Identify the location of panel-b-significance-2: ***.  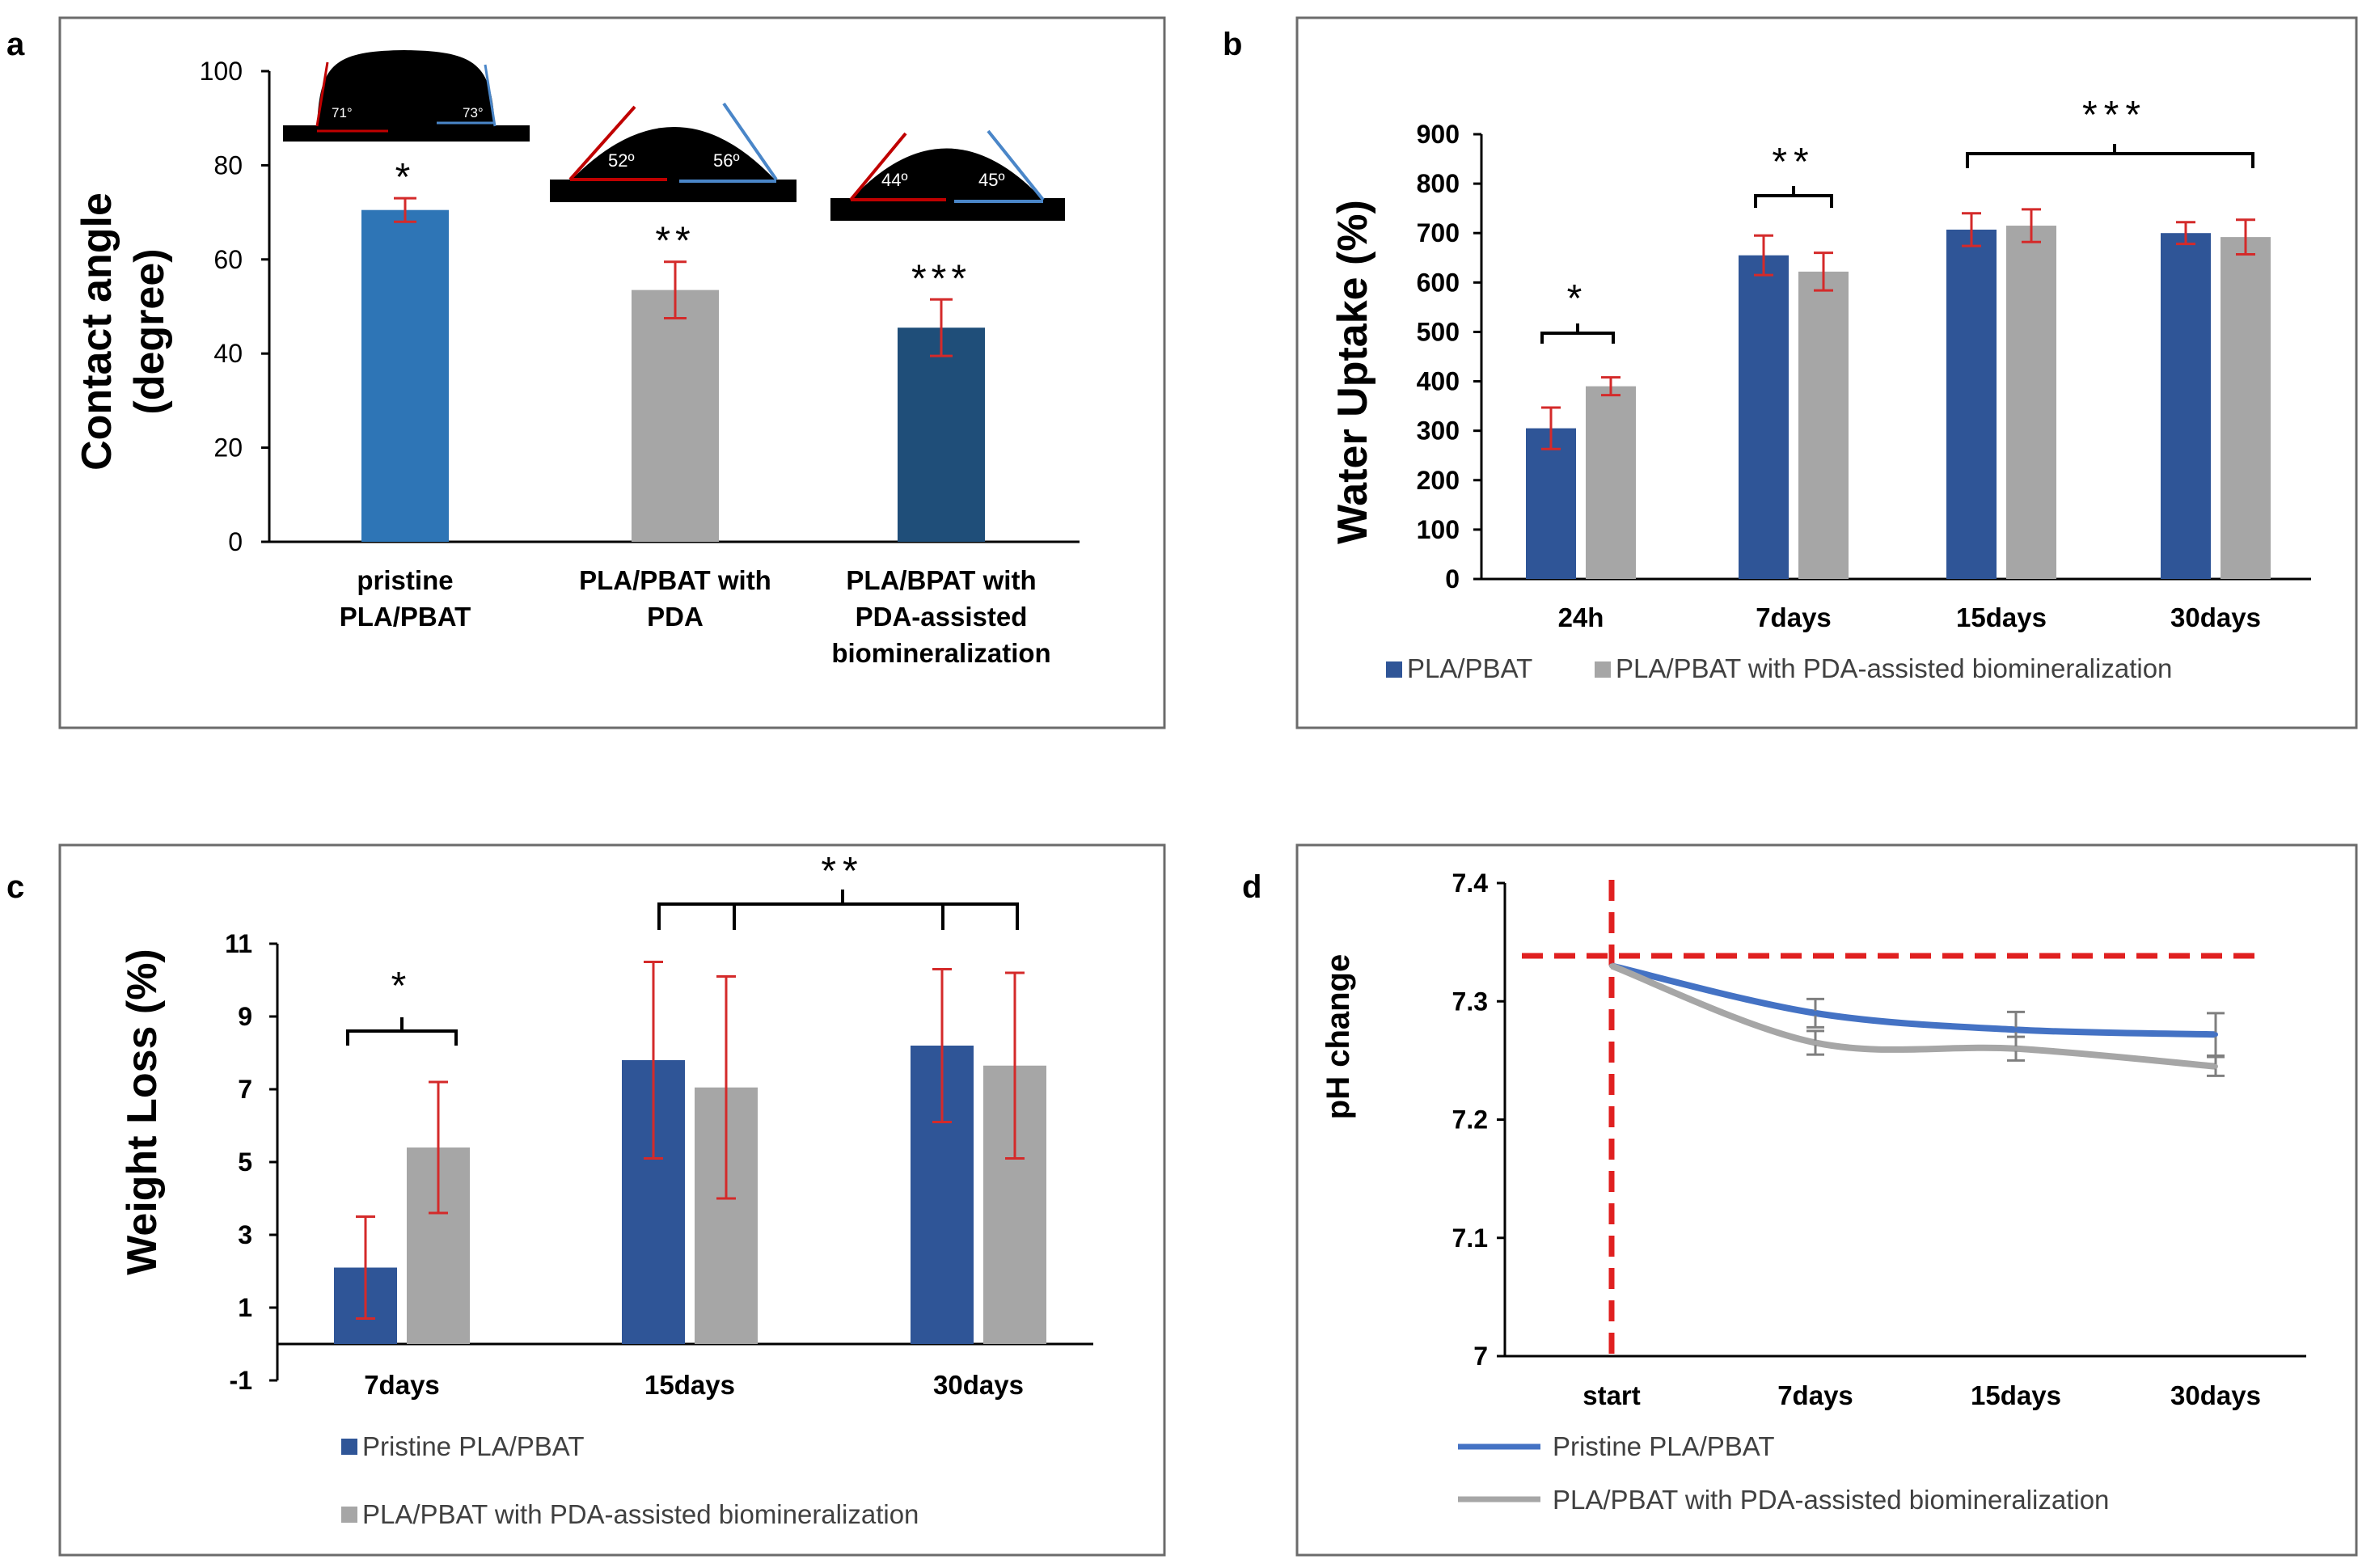
(2114, 115).